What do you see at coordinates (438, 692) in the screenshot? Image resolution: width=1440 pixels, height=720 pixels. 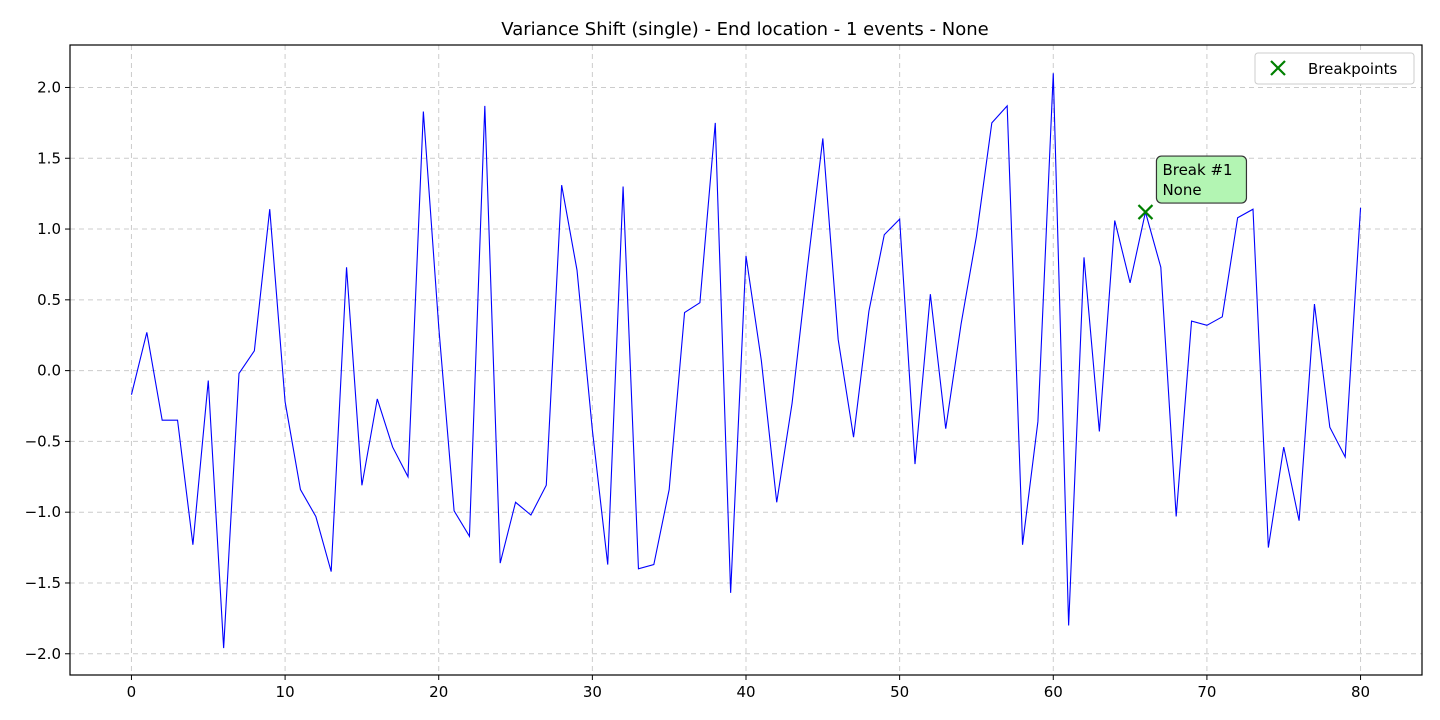 I see `x-tick-label: 20` at bounding box center [438, 692].